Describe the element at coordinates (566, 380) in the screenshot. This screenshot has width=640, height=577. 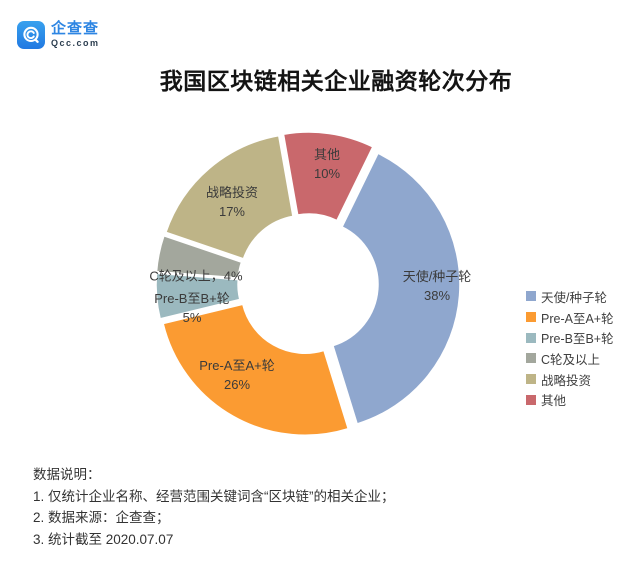
I see `legend-label: 战略投资` at that location.